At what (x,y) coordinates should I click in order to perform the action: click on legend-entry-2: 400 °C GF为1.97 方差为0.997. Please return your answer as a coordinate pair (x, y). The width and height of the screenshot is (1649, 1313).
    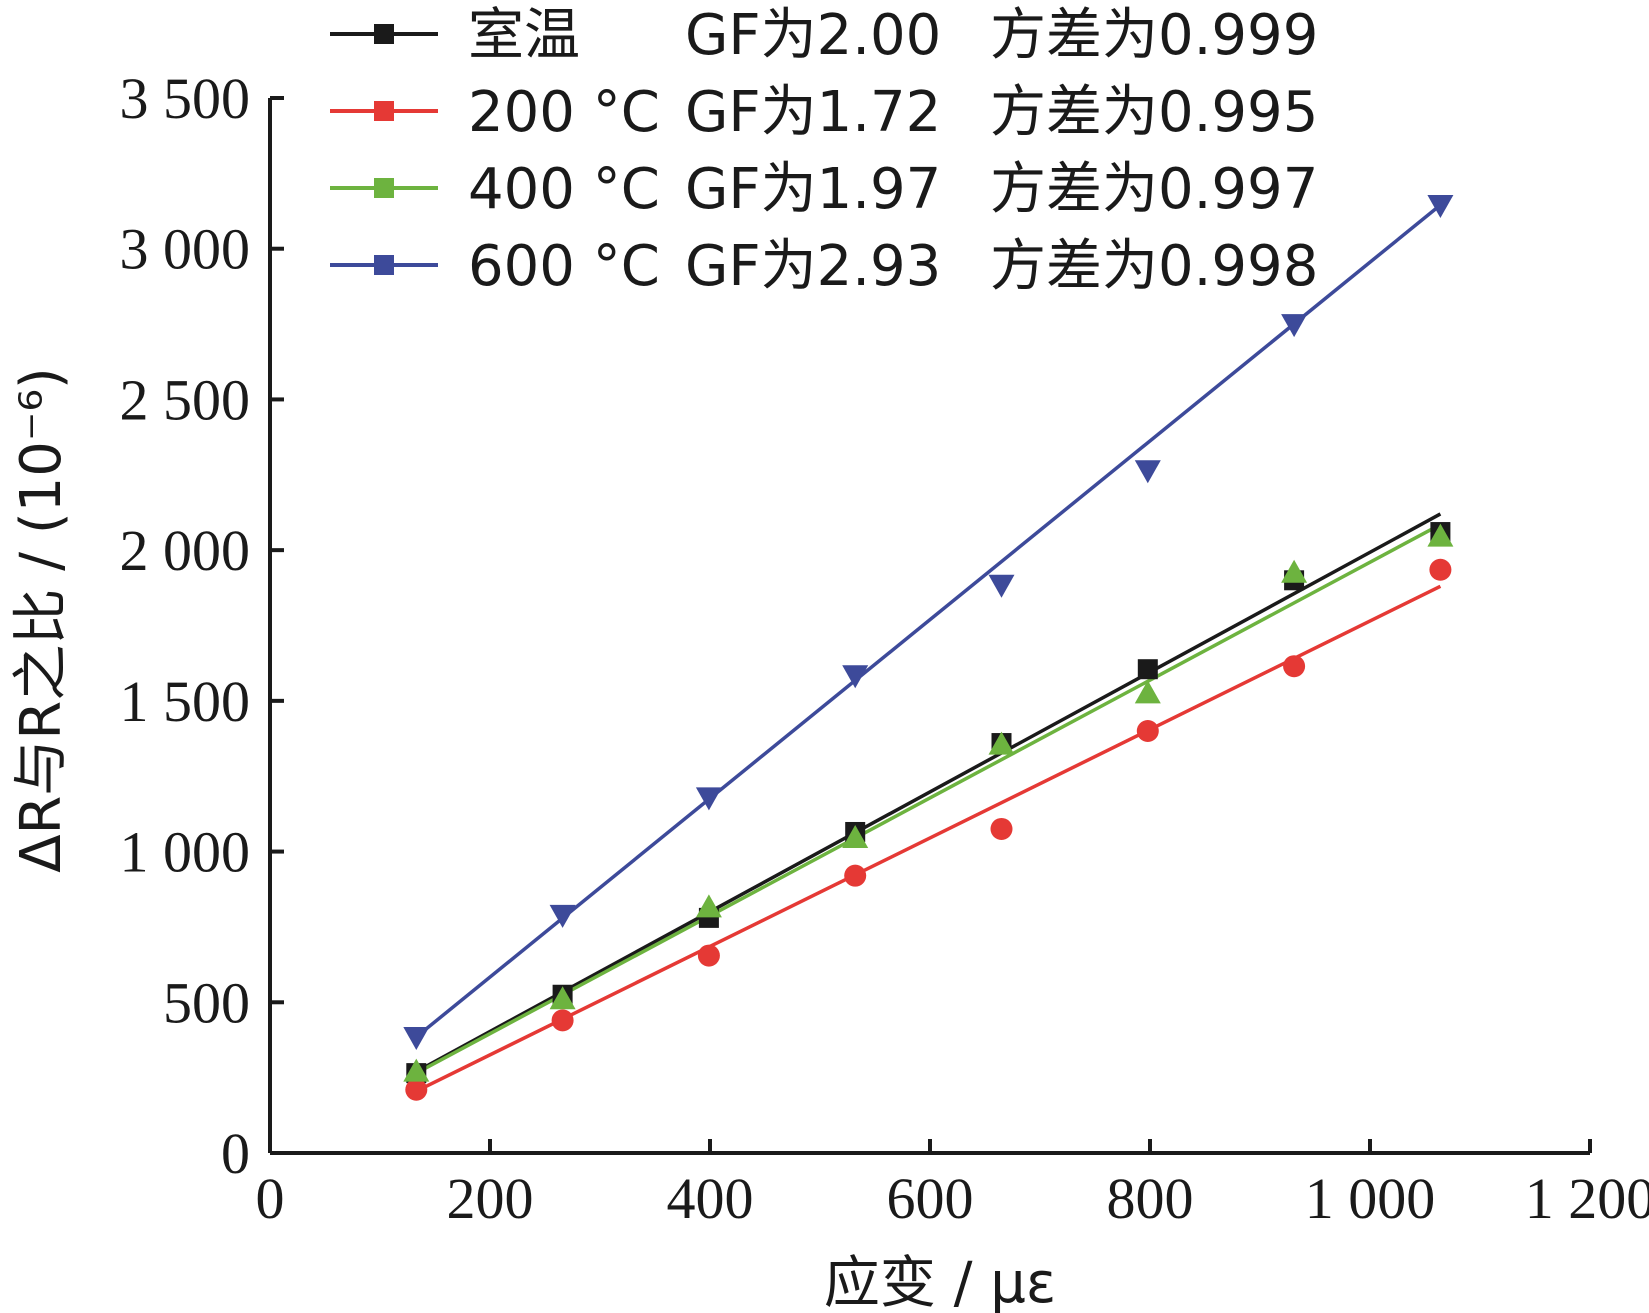
    Looking at the image, I should click on (824, 189).